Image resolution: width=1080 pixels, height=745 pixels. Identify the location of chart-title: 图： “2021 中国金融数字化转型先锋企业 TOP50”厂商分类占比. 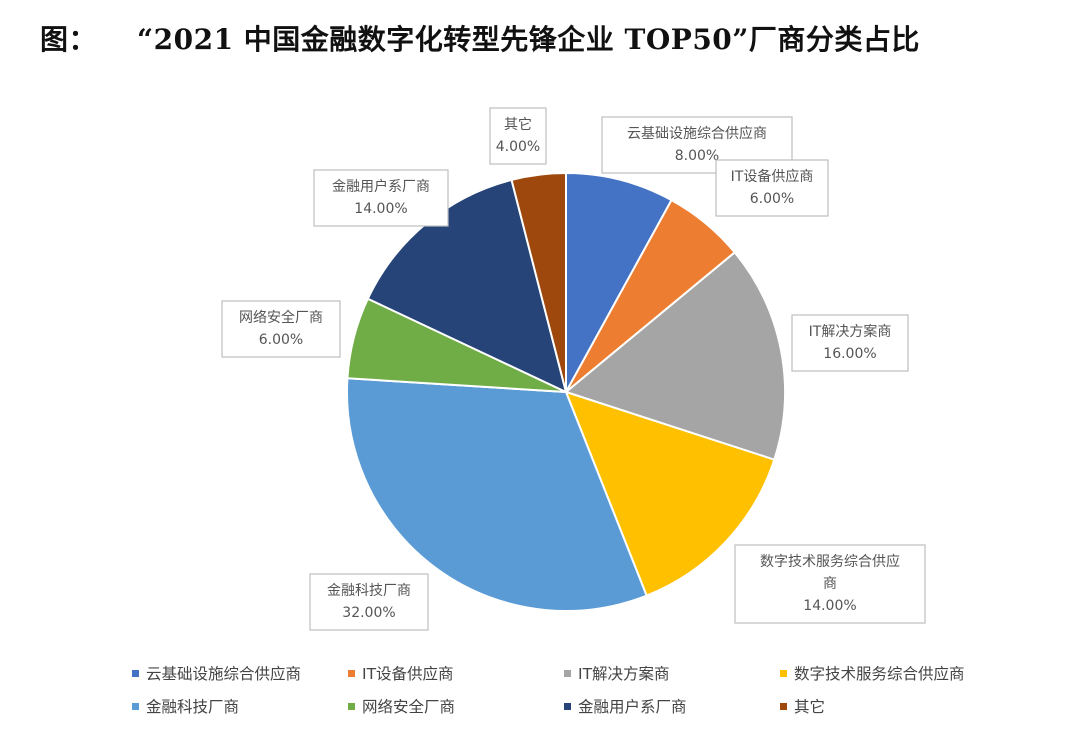
(550, 38).